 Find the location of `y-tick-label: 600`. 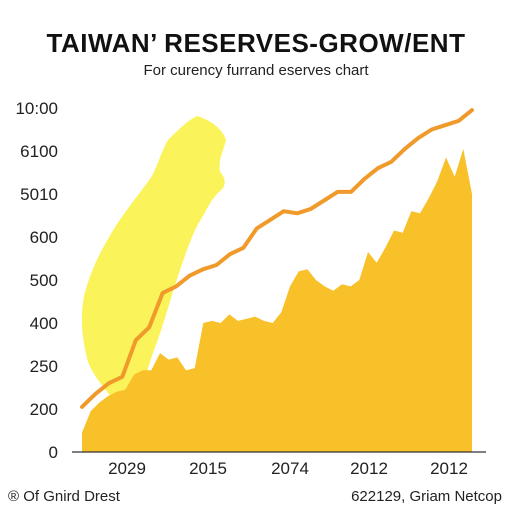

y-tick-label: 600 is located at coordinates (44, 237).